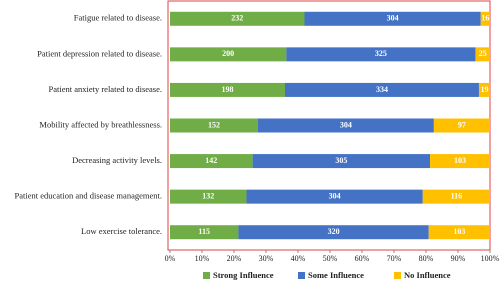 This screenshot has height=285, width=500. What do you see at coordinates (266, 258) in the screenshot?
I see `x-tick-label: 30%` at bounding box center [266, 258].